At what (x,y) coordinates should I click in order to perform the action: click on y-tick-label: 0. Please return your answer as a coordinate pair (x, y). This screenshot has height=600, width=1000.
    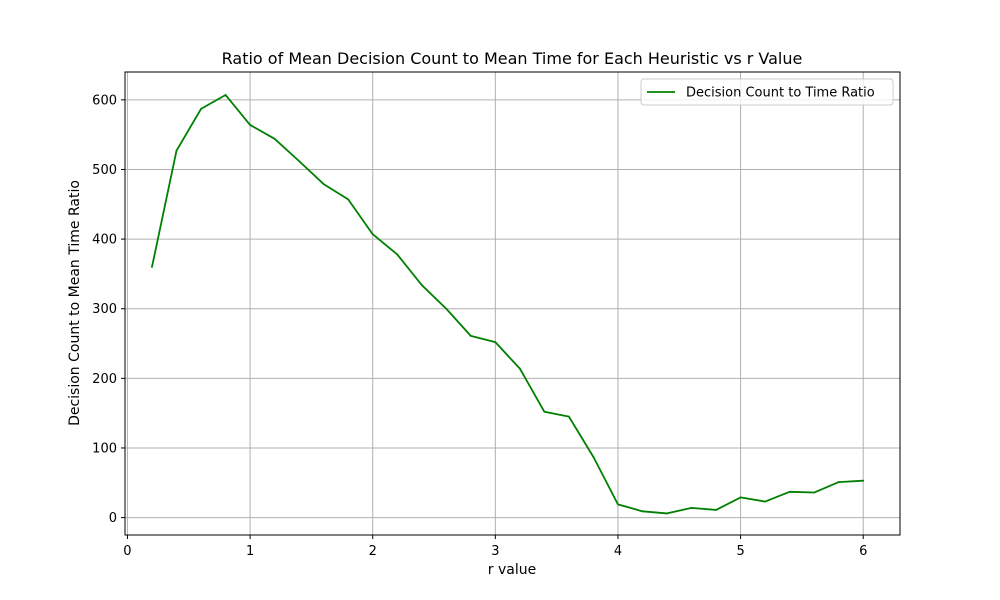
    Looking at the image, I should click on (113, 518).